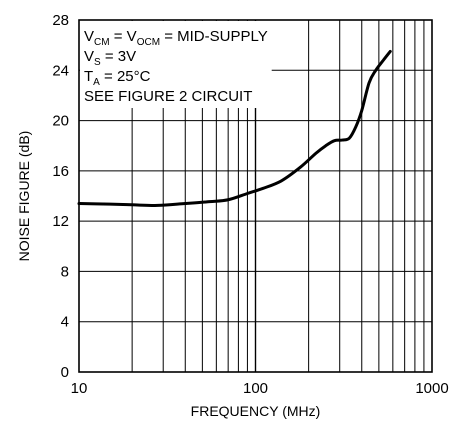 This screenshot has width=453, height=426. Describe the element at coordinates (60, 121) in the screenshot. I see `y-tick-label: 20` at that location.